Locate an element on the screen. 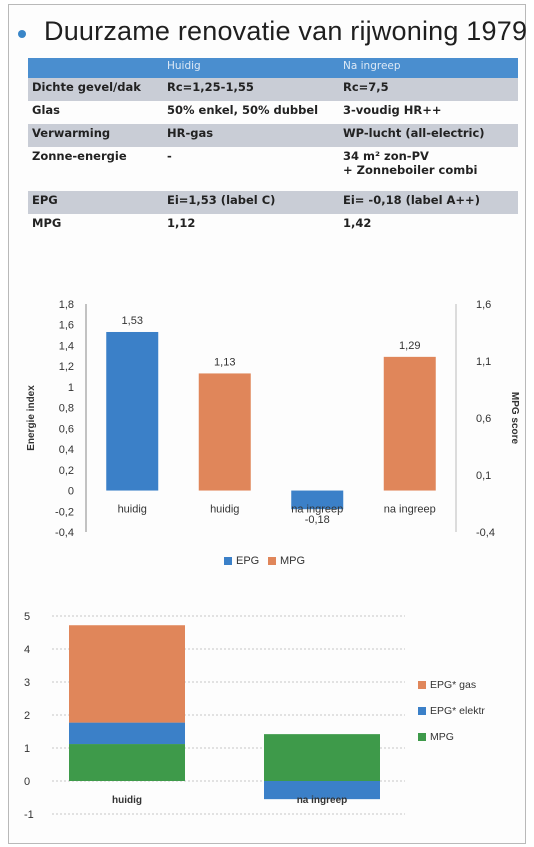  data-label: 1,29 is located at coordinates (409, 346).